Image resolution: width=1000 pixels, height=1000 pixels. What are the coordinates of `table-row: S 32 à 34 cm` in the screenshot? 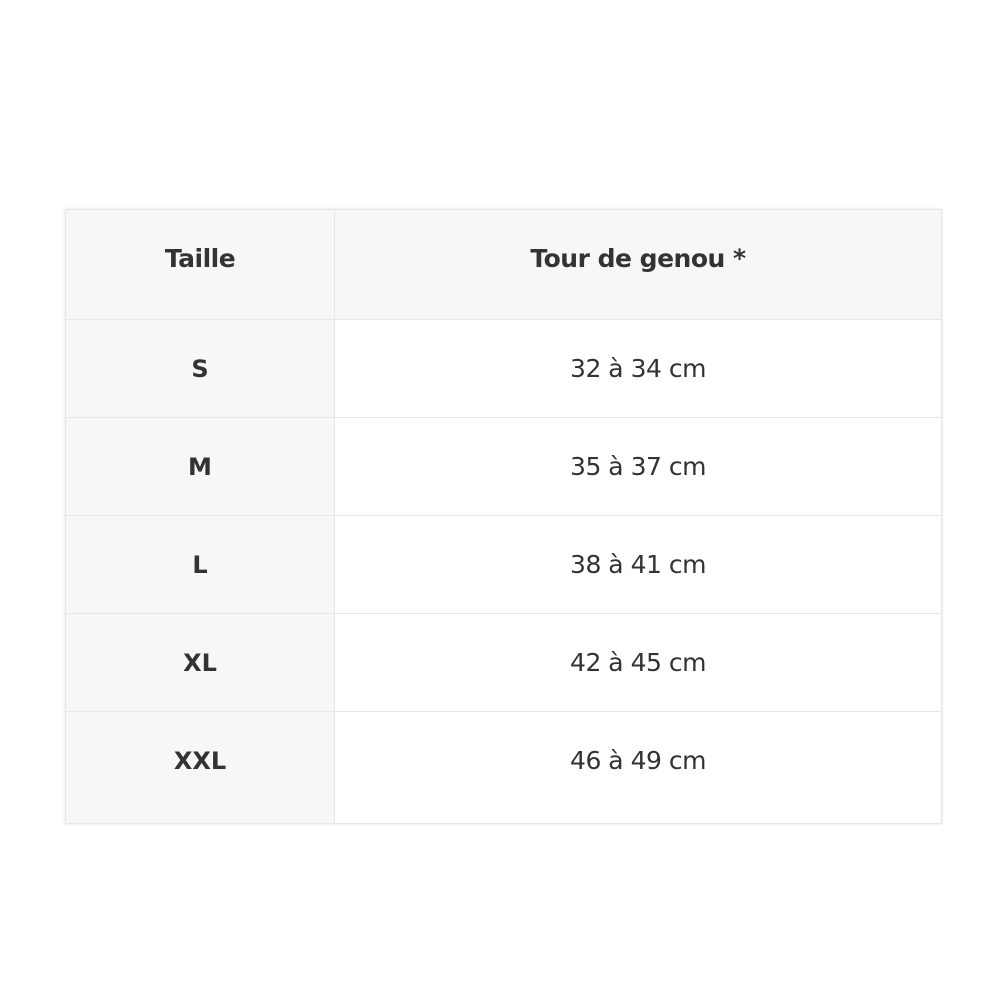 It's located at (503, 368).